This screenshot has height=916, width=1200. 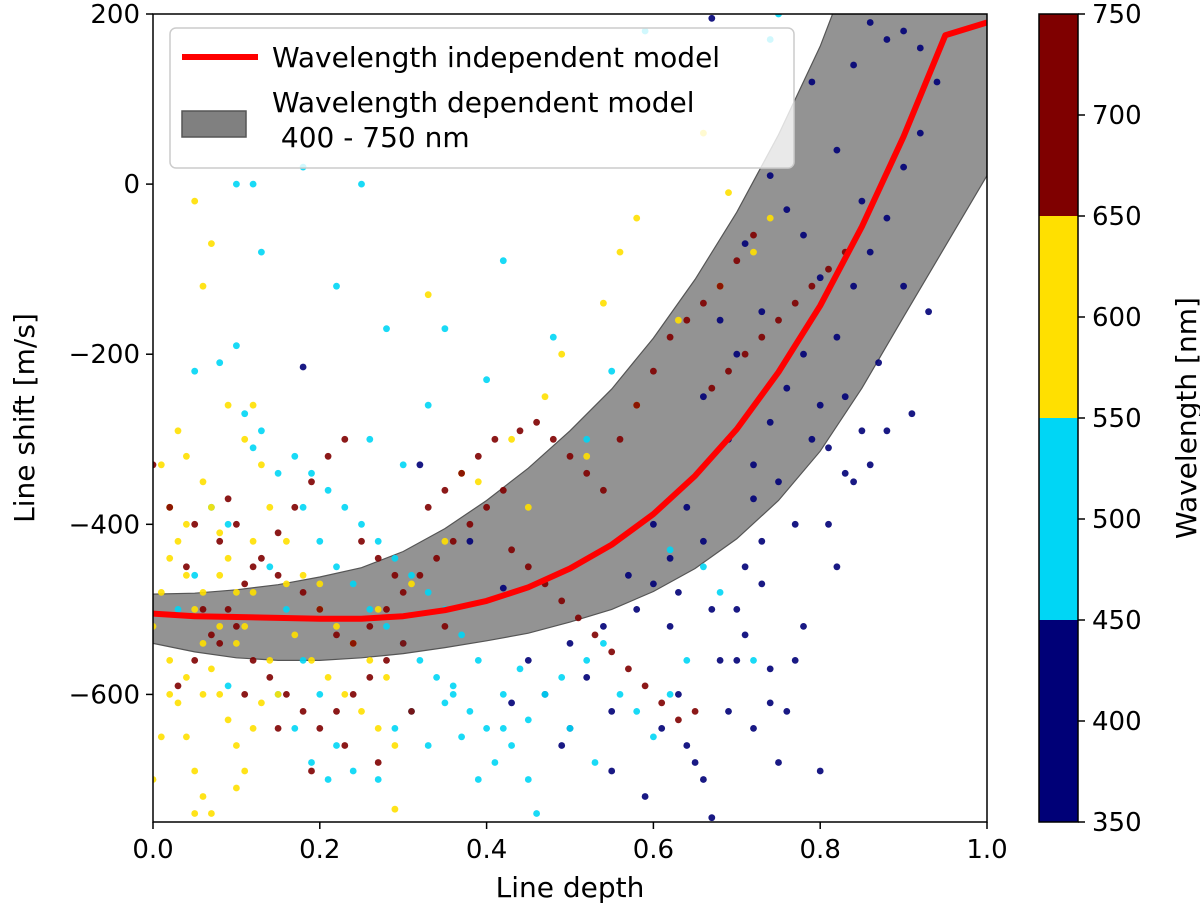 What do you see at coordinates (131, 185) in the screenshot?
I see `y-tick-label-1: 0` at bounding box center [131, 185].